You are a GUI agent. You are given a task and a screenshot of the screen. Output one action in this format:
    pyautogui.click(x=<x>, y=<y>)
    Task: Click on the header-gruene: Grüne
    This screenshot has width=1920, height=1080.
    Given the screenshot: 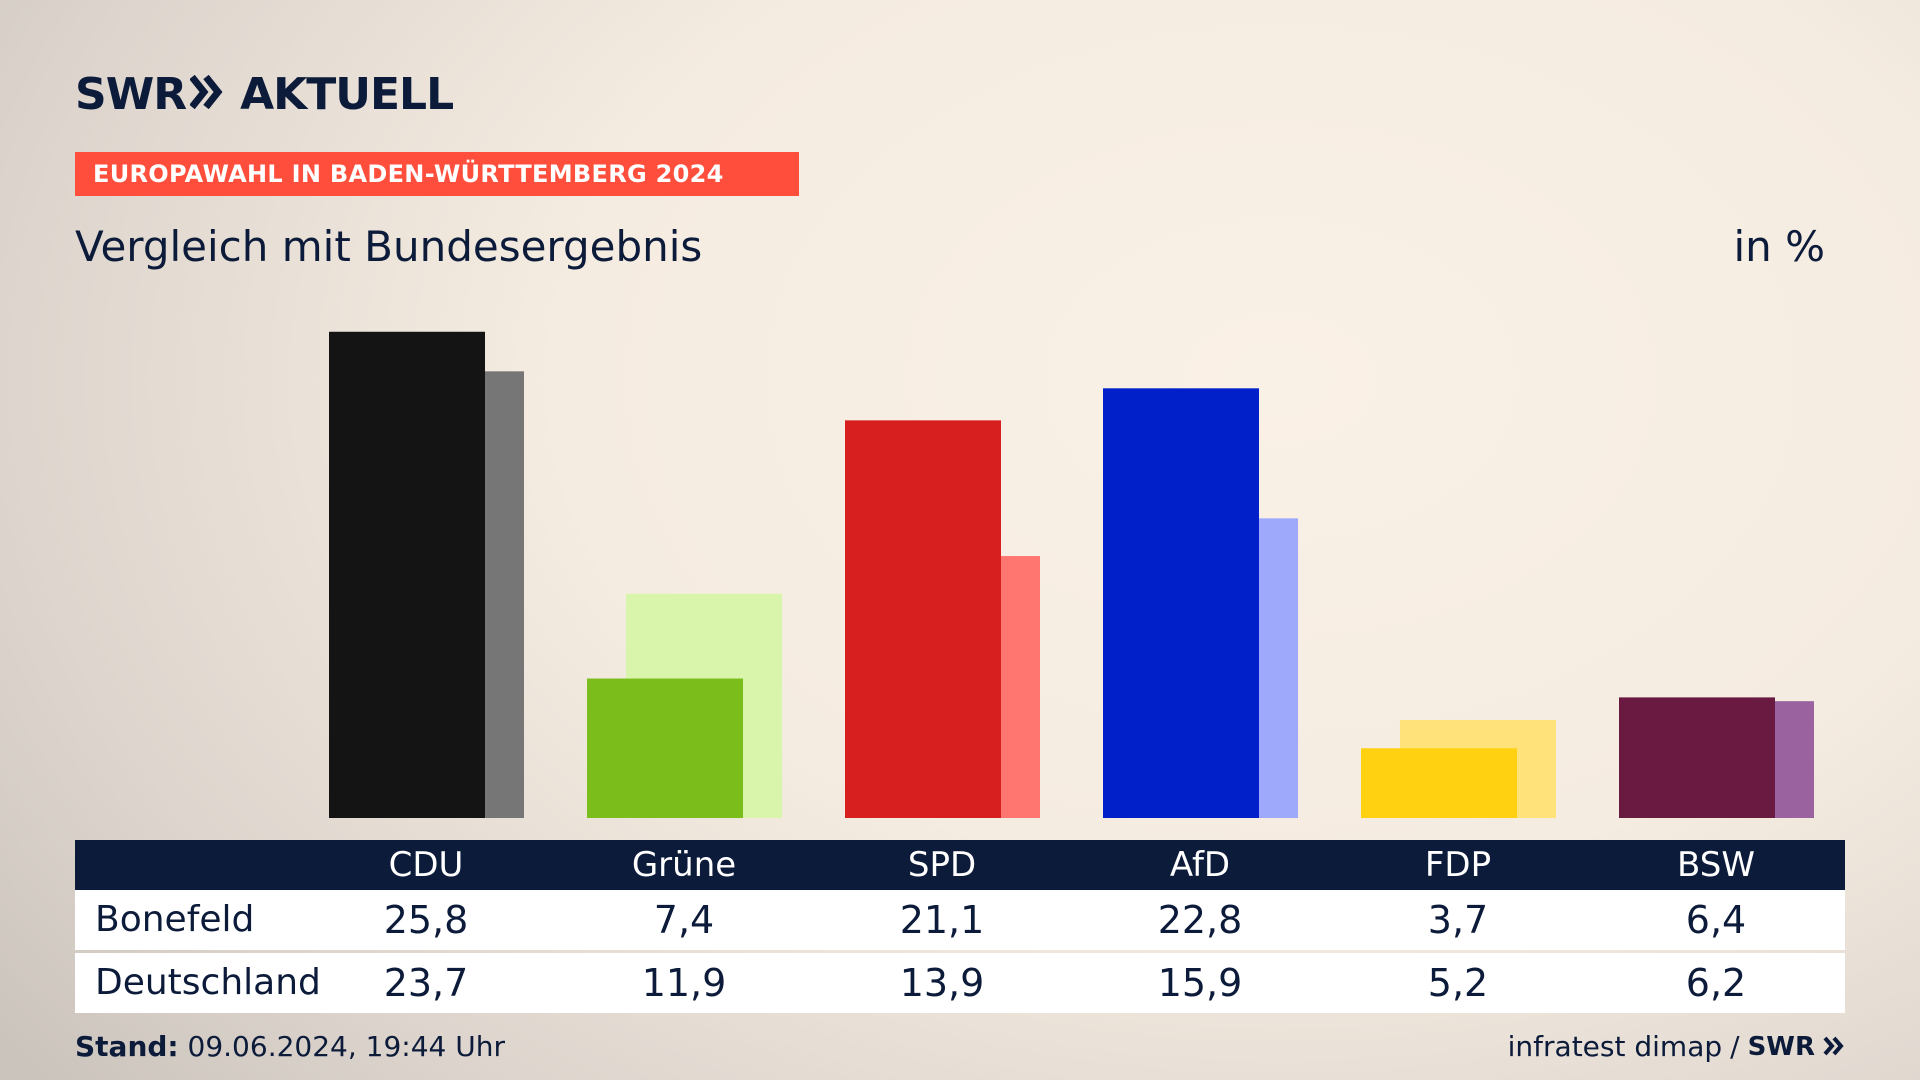 What is the action you would take?
    pyautogui.click(x=684, y=865)
    